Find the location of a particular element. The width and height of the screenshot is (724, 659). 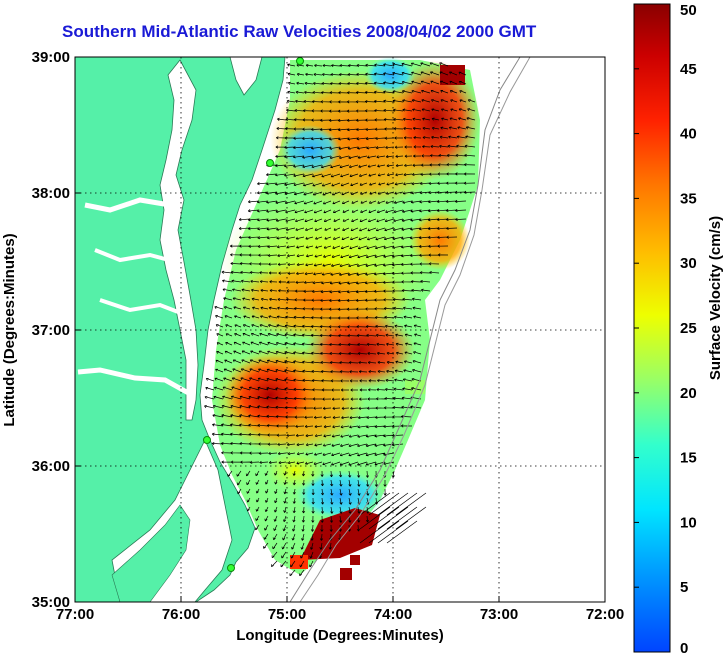

x-tick-label: 72:00 is located at coordinates (605, 614).